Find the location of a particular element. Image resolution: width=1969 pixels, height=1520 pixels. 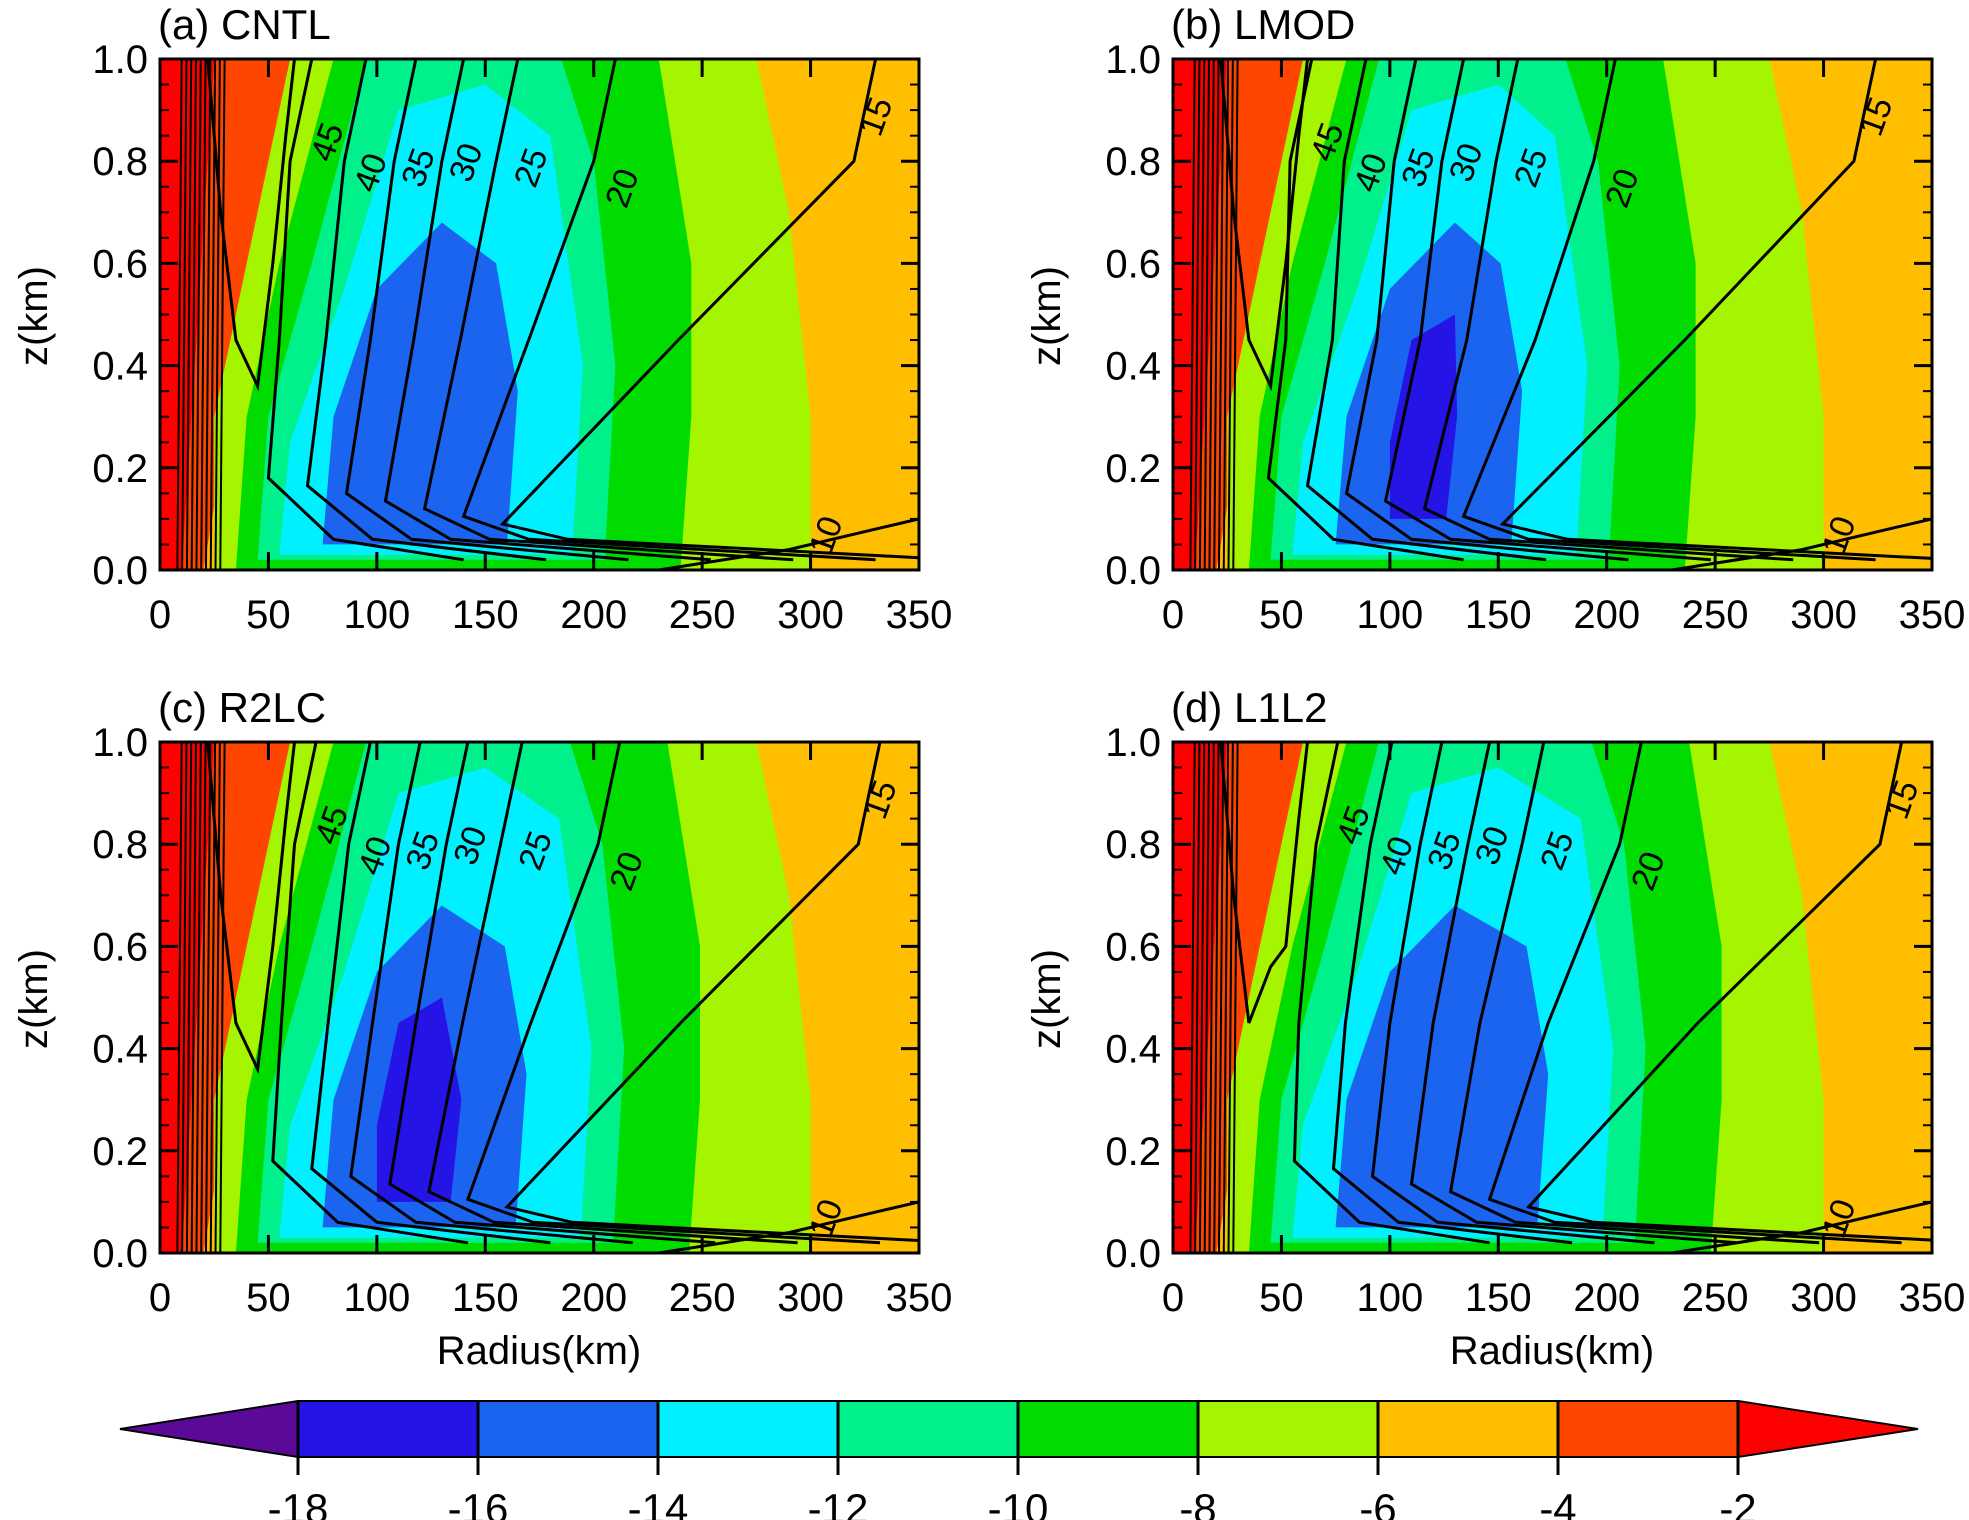

panel-title: (d) L1L2 is located at coordinates (1249, 707).